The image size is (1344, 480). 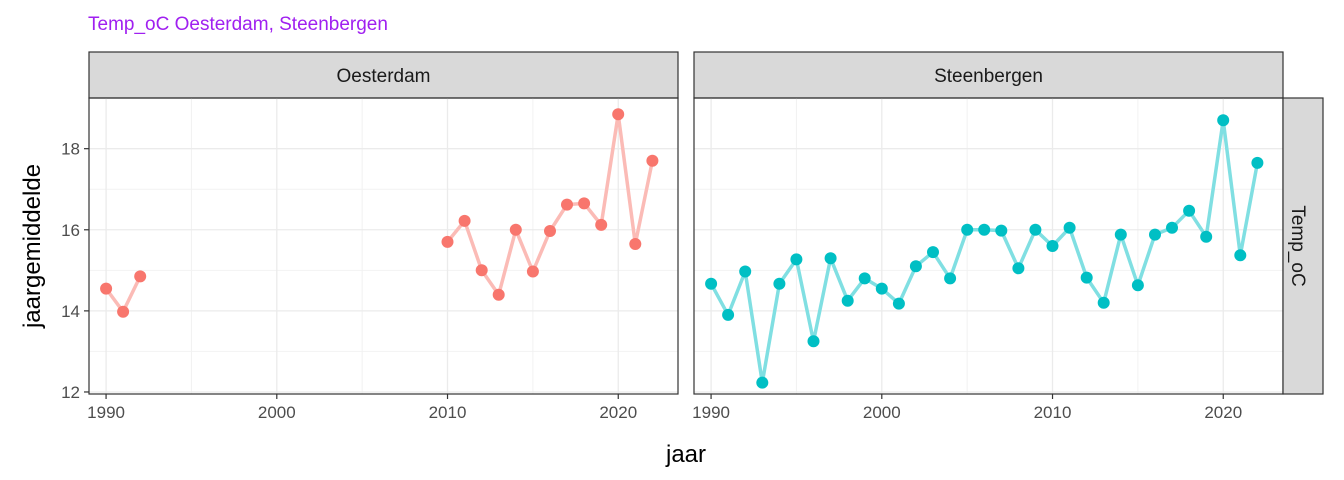 I want to click on strip-steenbergen, so click(x=988, y=75).